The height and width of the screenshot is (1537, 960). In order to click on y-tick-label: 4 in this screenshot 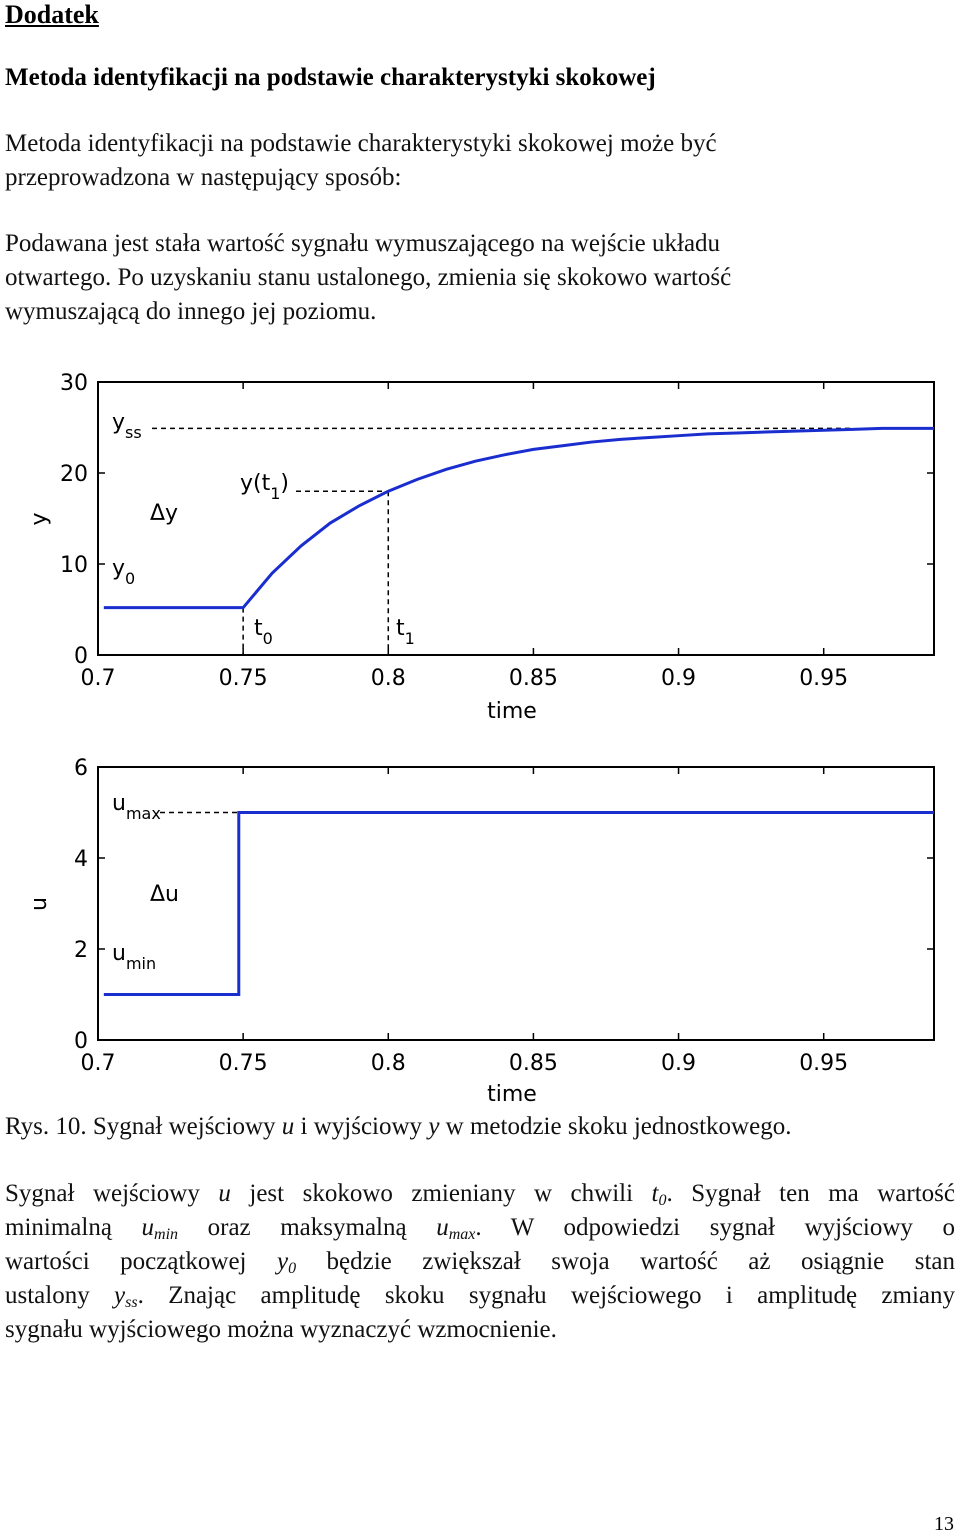, I will do `click(81, 859)`.